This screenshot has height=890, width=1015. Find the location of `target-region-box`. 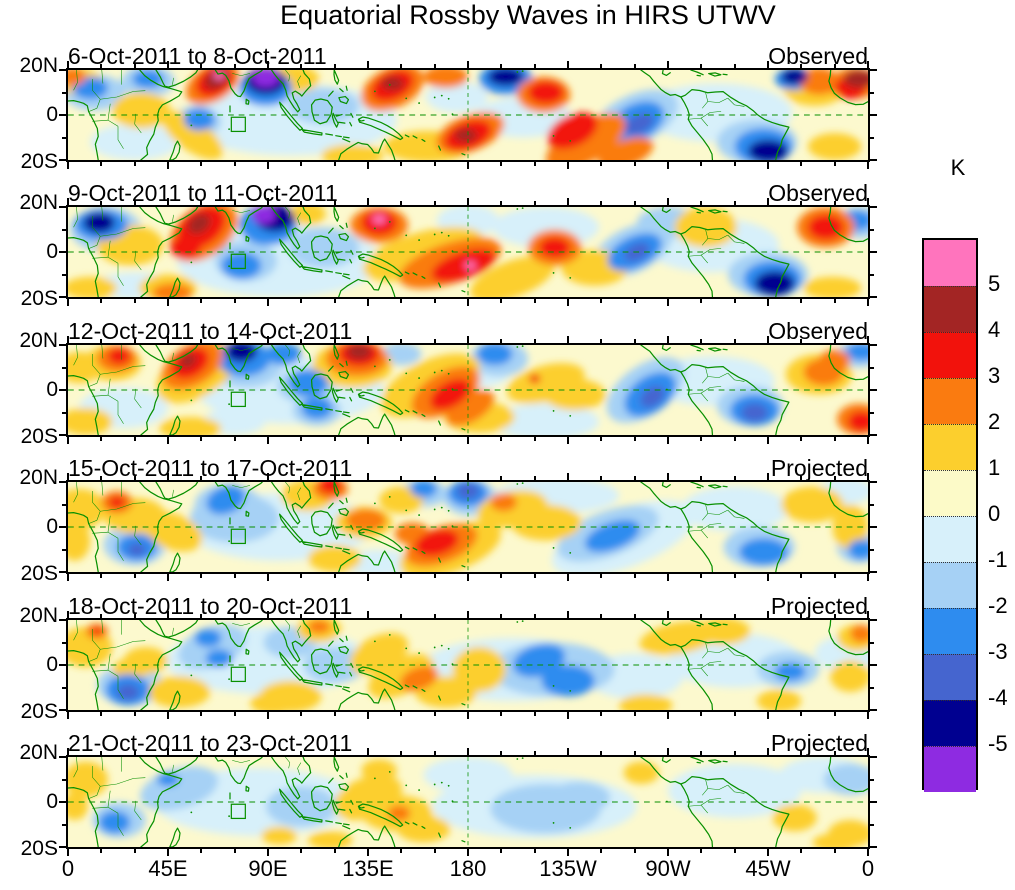

target-region-box is located at coordinates (238, 674).